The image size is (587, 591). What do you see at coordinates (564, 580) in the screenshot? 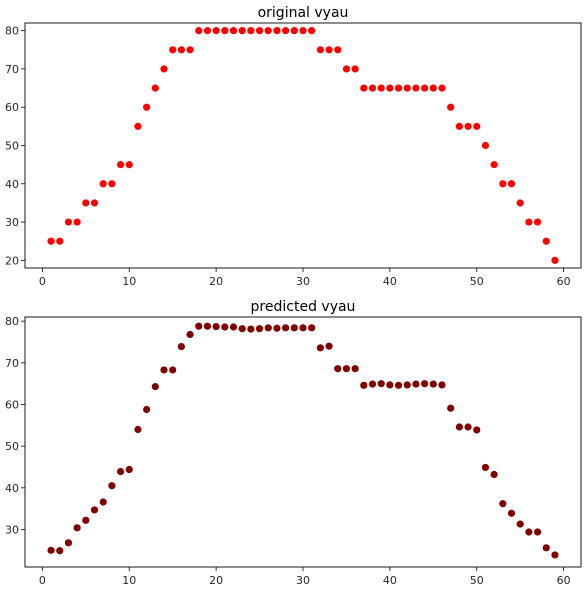
I see `x-tick-label: 60` at bounding box center [564, 580].